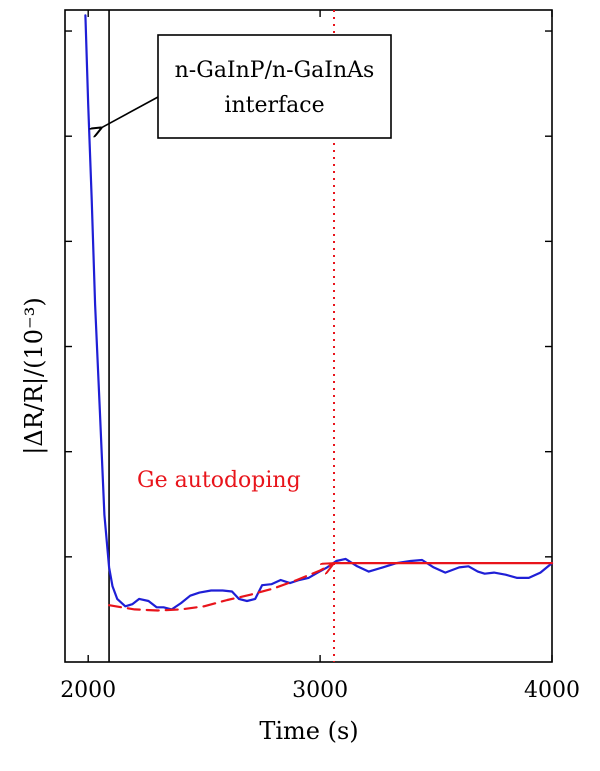  What do you see at coordinates (219, 480) in the screenshot?
I see `ge-autodoping-label: Ge autodoping` at bounding box center [219, 480].